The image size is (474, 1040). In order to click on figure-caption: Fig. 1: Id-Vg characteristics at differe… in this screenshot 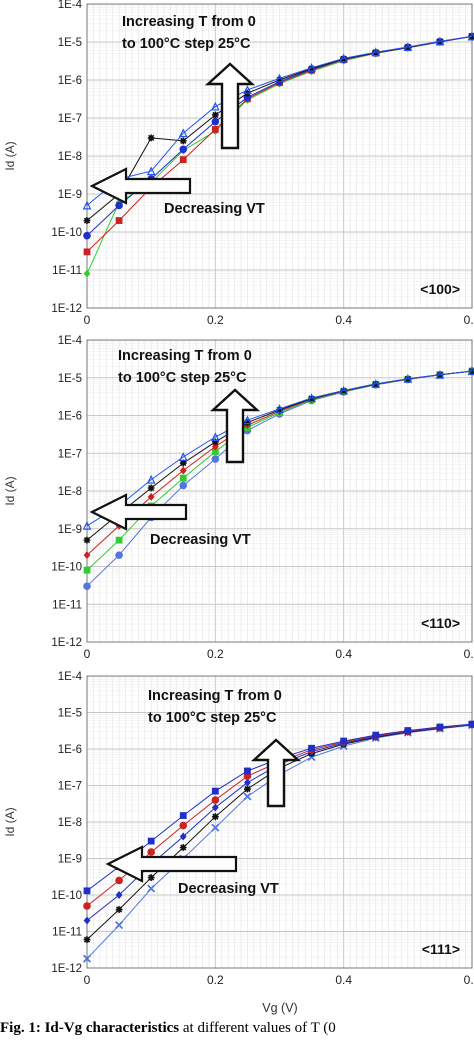, I will do `click(237, 1030)`.